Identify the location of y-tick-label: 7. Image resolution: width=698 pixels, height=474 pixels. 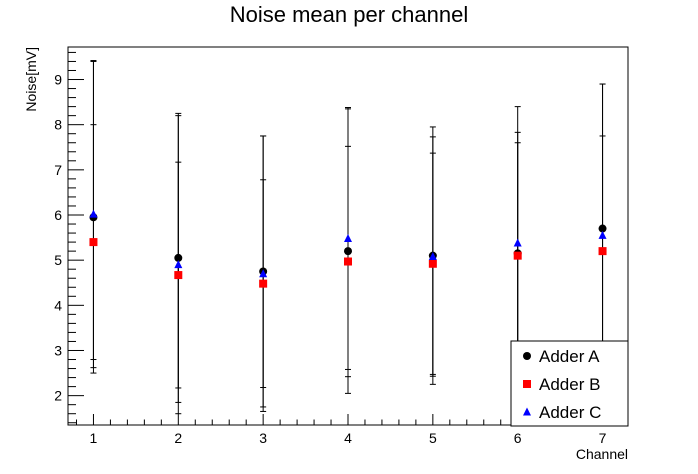
(58, 170).